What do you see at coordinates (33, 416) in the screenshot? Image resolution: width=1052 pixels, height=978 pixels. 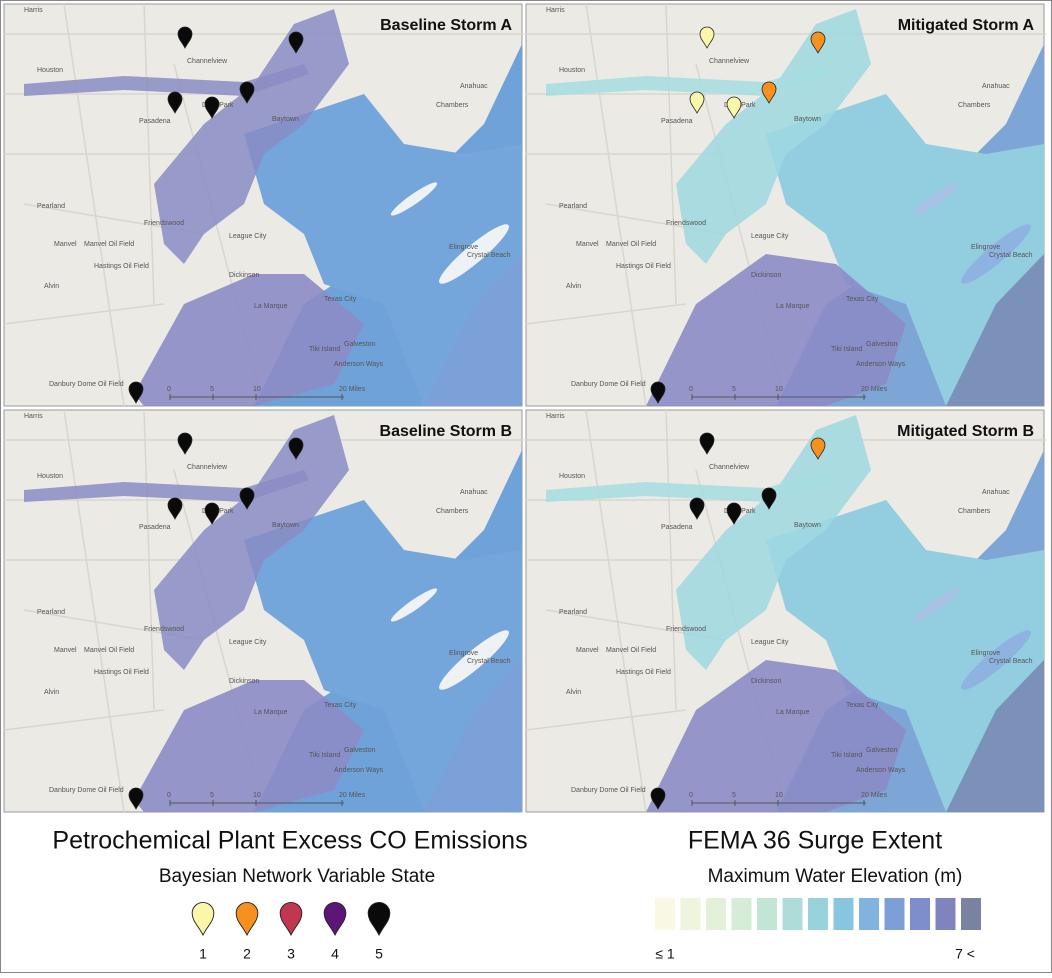 I see `map-label: Harris` at bounding box center [33, 416].